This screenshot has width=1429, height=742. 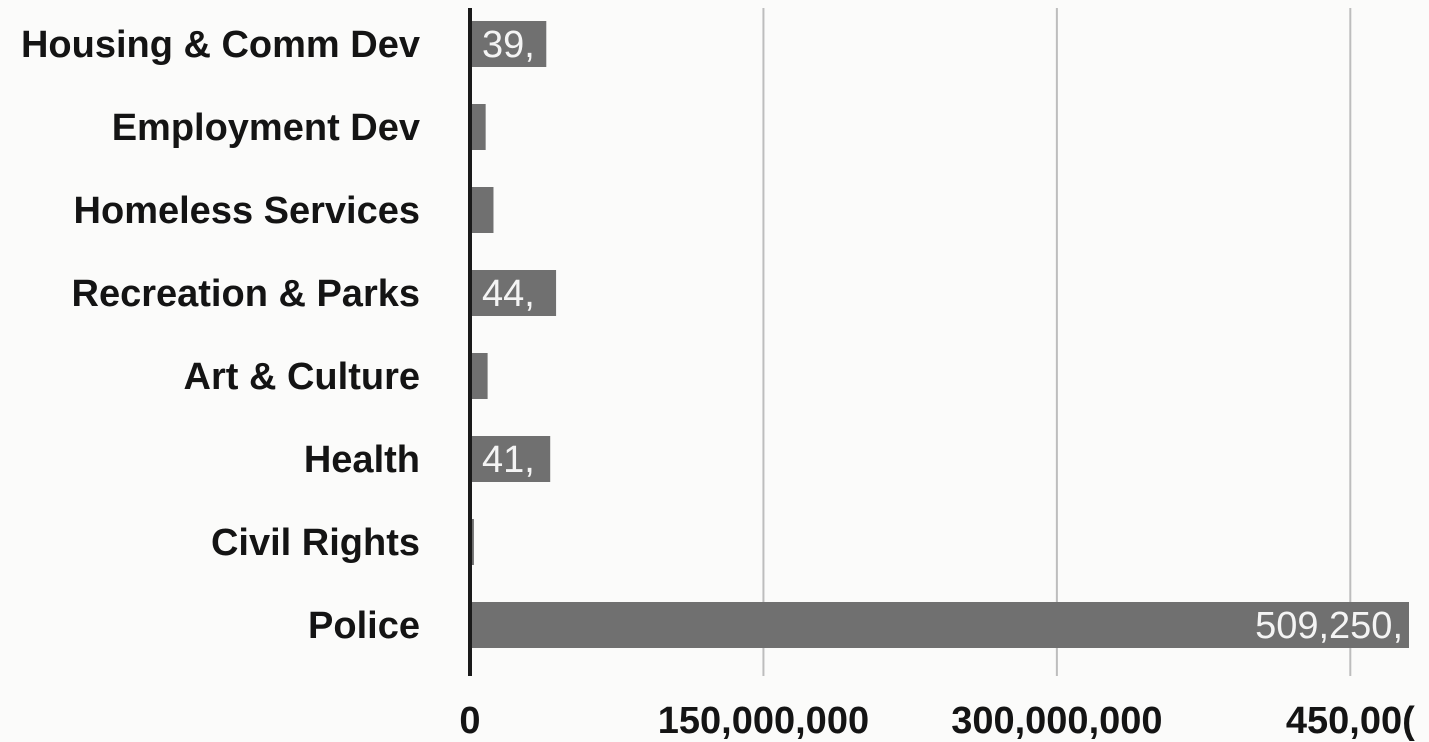 I want to click on category-label-4: Art & Culture, so click(x=302, y=377).